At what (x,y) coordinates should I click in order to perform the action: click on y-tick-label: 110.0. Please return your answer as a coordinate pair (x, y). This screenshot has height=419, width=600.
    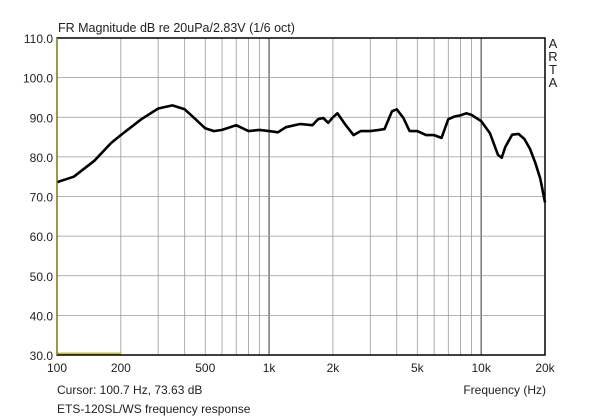
    Looking at the image, I should click on (38, 39).